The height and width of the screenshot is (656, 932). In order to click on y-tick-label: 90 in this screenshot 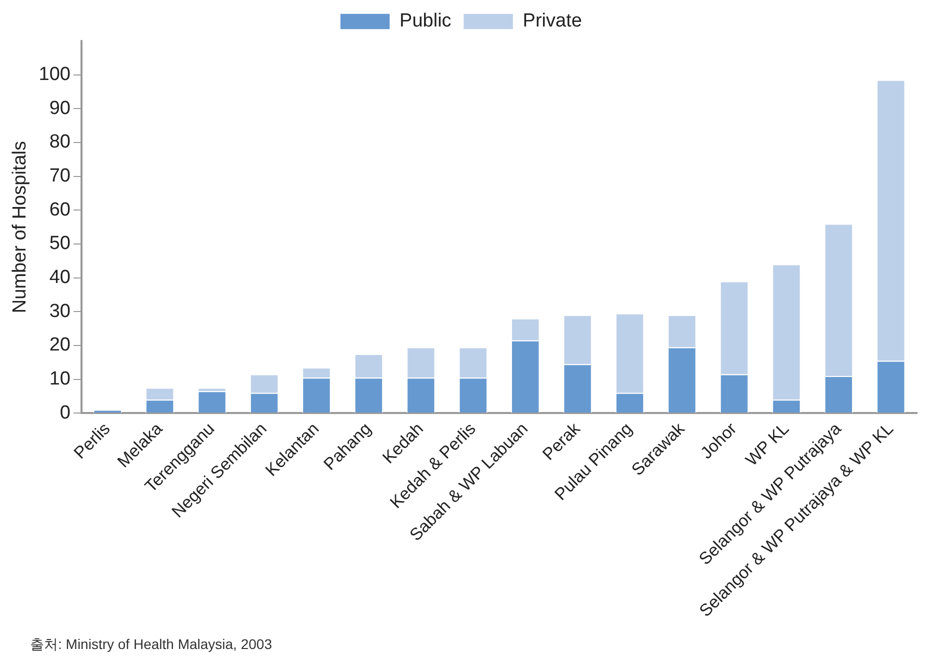, I will do `click(59, 108)`.